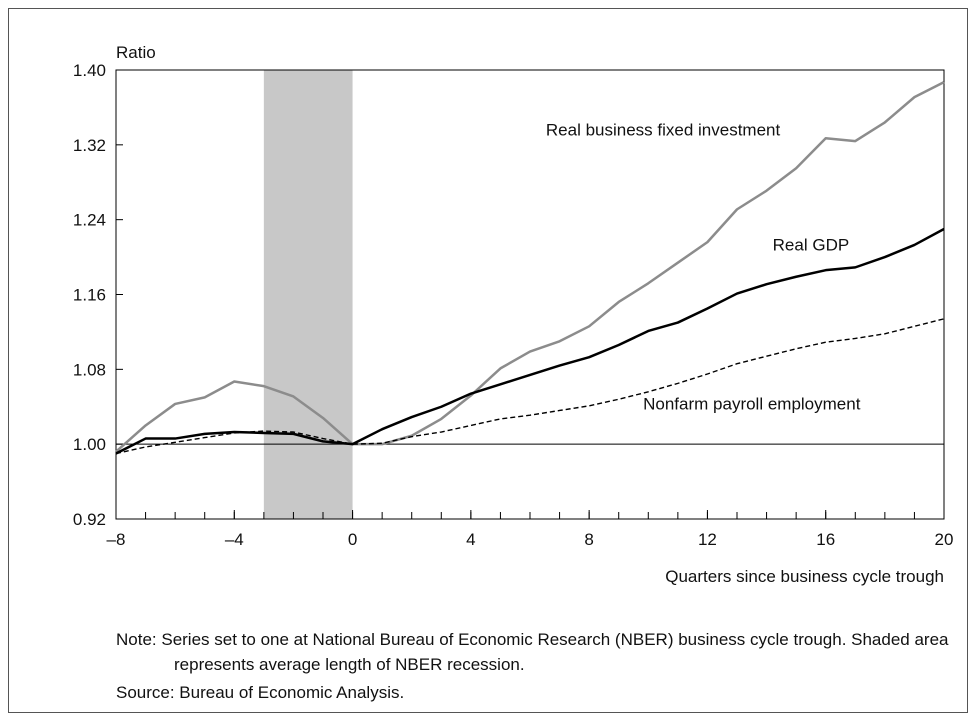 This screenshot has height=721, width=976. What do you see at coordinates (136, 52) in the screenshot?
I see `y-axis-label: Ratio` at bounding box center [136, 52].